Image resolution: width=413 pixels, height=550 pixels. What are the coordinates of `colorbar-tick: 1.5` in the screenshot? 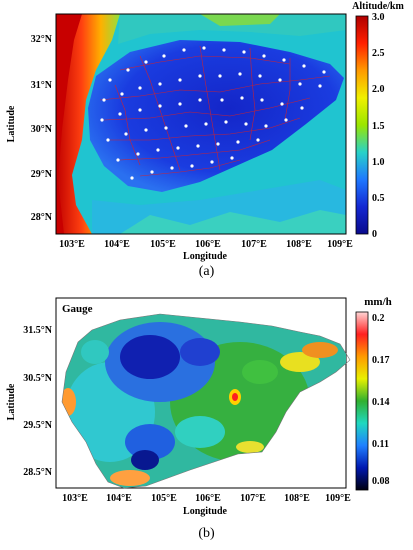 It's located at (378, 126).